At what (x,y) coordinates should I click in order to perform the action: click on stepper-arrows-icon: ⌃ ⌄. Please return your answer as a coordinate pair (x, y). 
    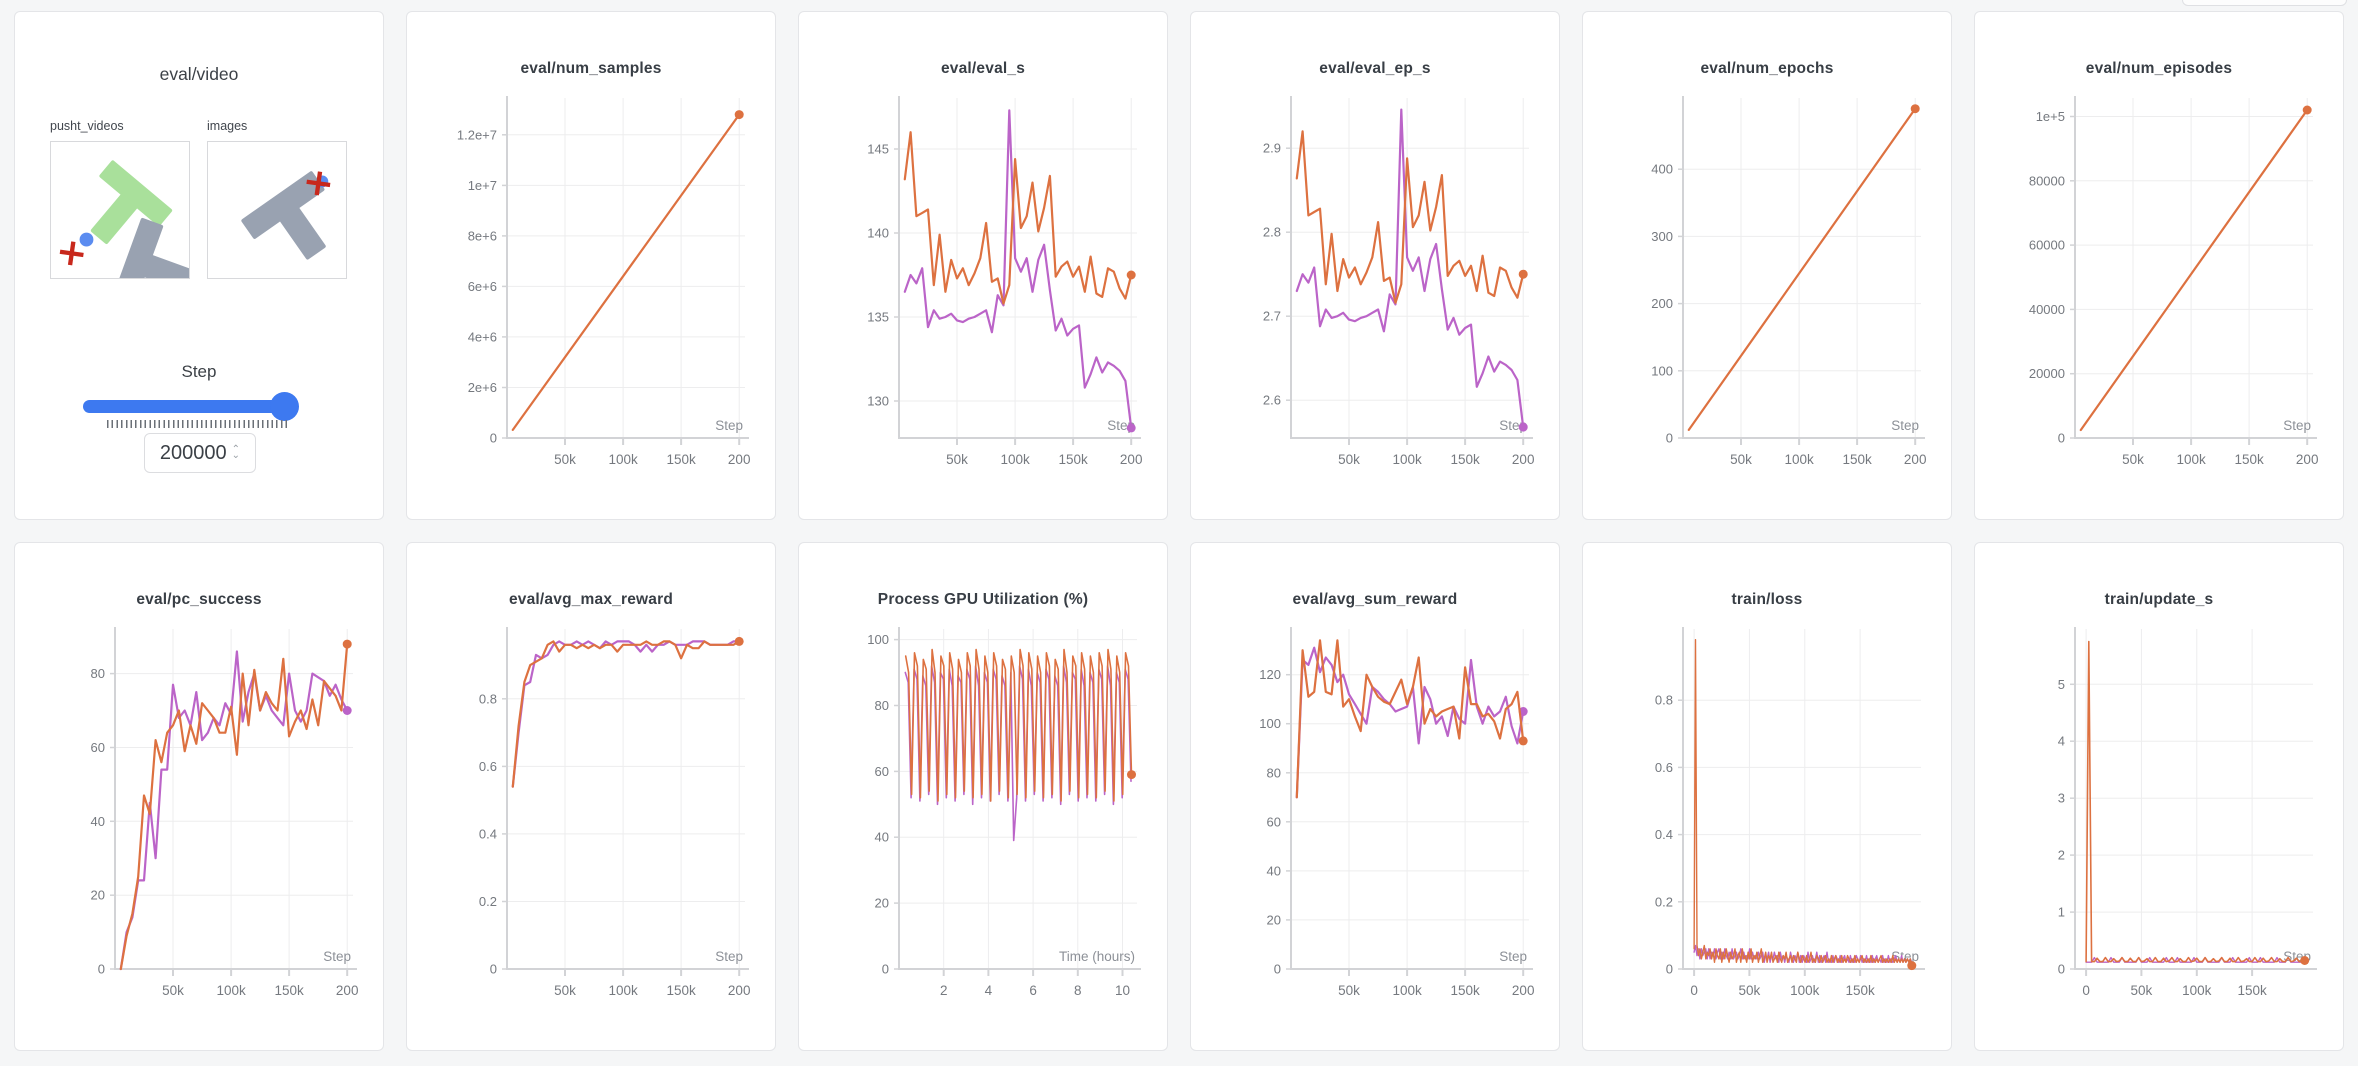
    Looking at the image, I should click on (236, 452).